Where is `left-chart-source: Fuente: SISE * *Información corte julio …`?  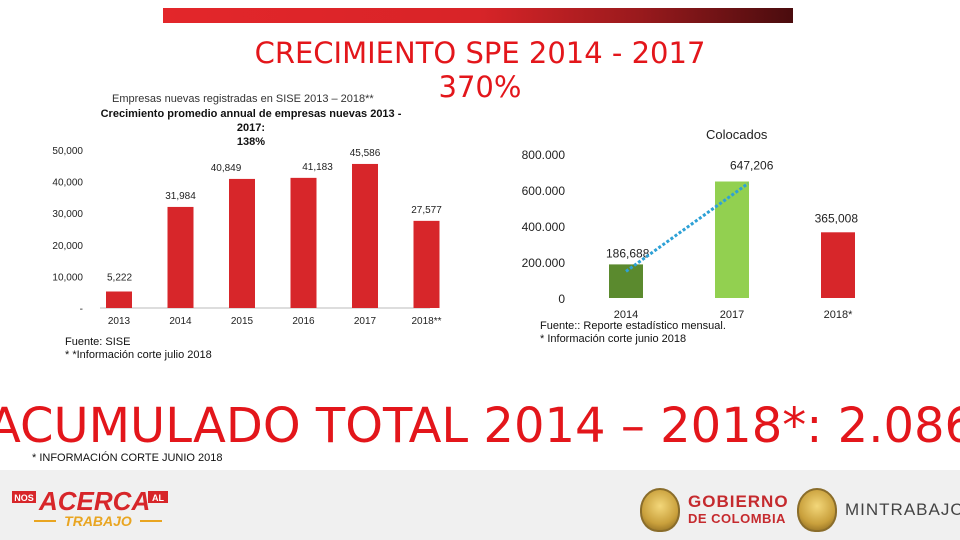
left-chart-source: Fuente: SISE * *Información corte julio … is located at coordinates (138, 349).